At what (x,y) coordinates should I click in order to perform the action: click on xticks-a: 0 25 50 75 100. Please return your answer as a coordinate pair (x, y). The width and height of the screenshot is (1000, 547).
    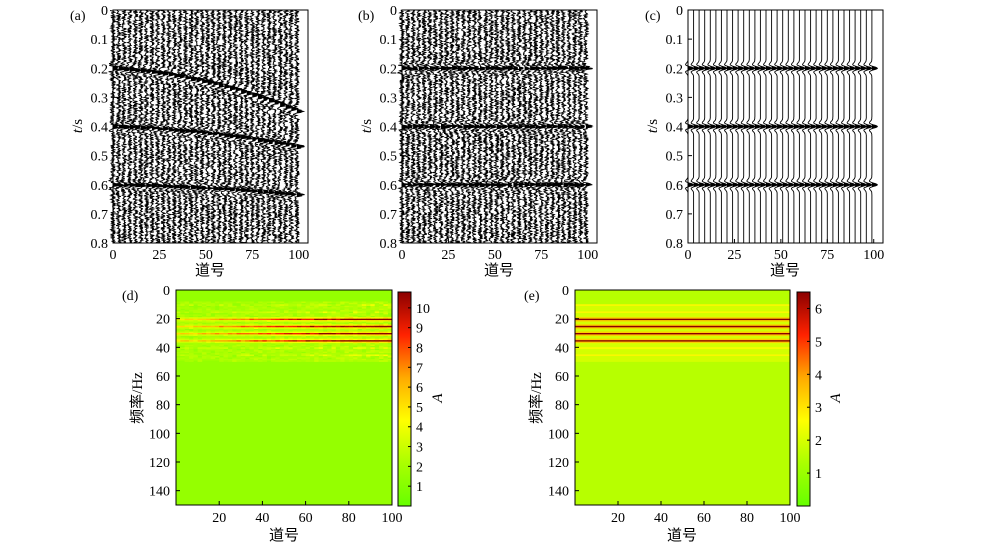
    Looking at the image, I should click on (209, 251).